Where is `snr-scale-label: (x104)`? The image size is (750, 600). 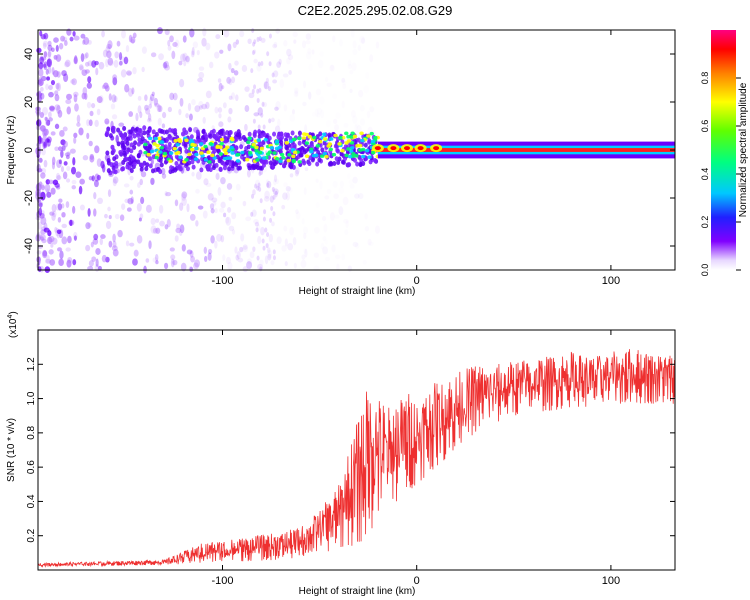
snr-scale-label: (x104) is located at coordinates (13, 324).